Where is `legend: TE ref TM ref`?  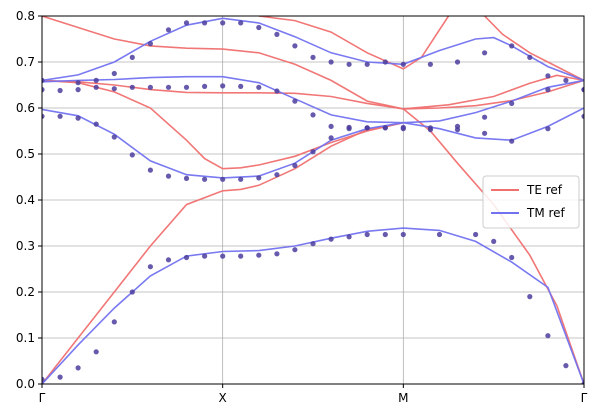 legend: TE ref TM ref is located at coordinates (531, 202).